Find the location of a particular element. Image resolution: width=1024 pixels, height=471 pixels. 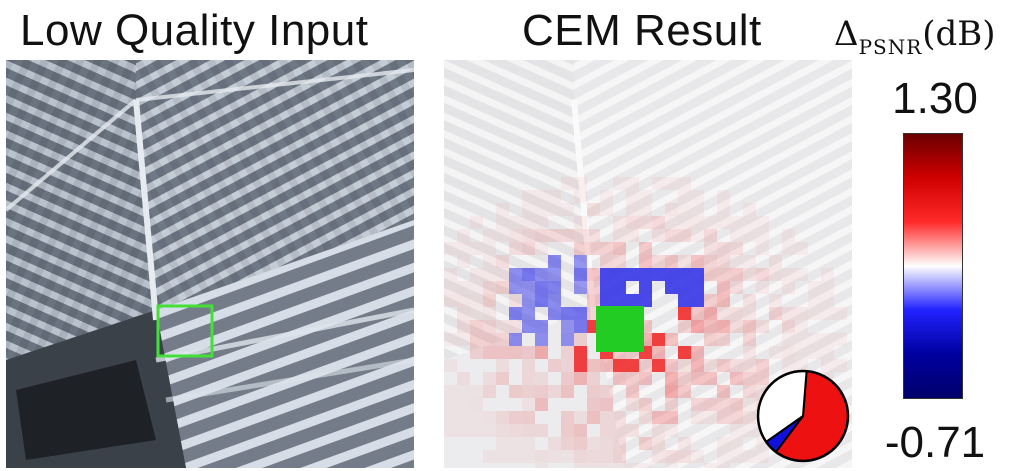

patch-highlight-box is located at coordinates (185, 331).